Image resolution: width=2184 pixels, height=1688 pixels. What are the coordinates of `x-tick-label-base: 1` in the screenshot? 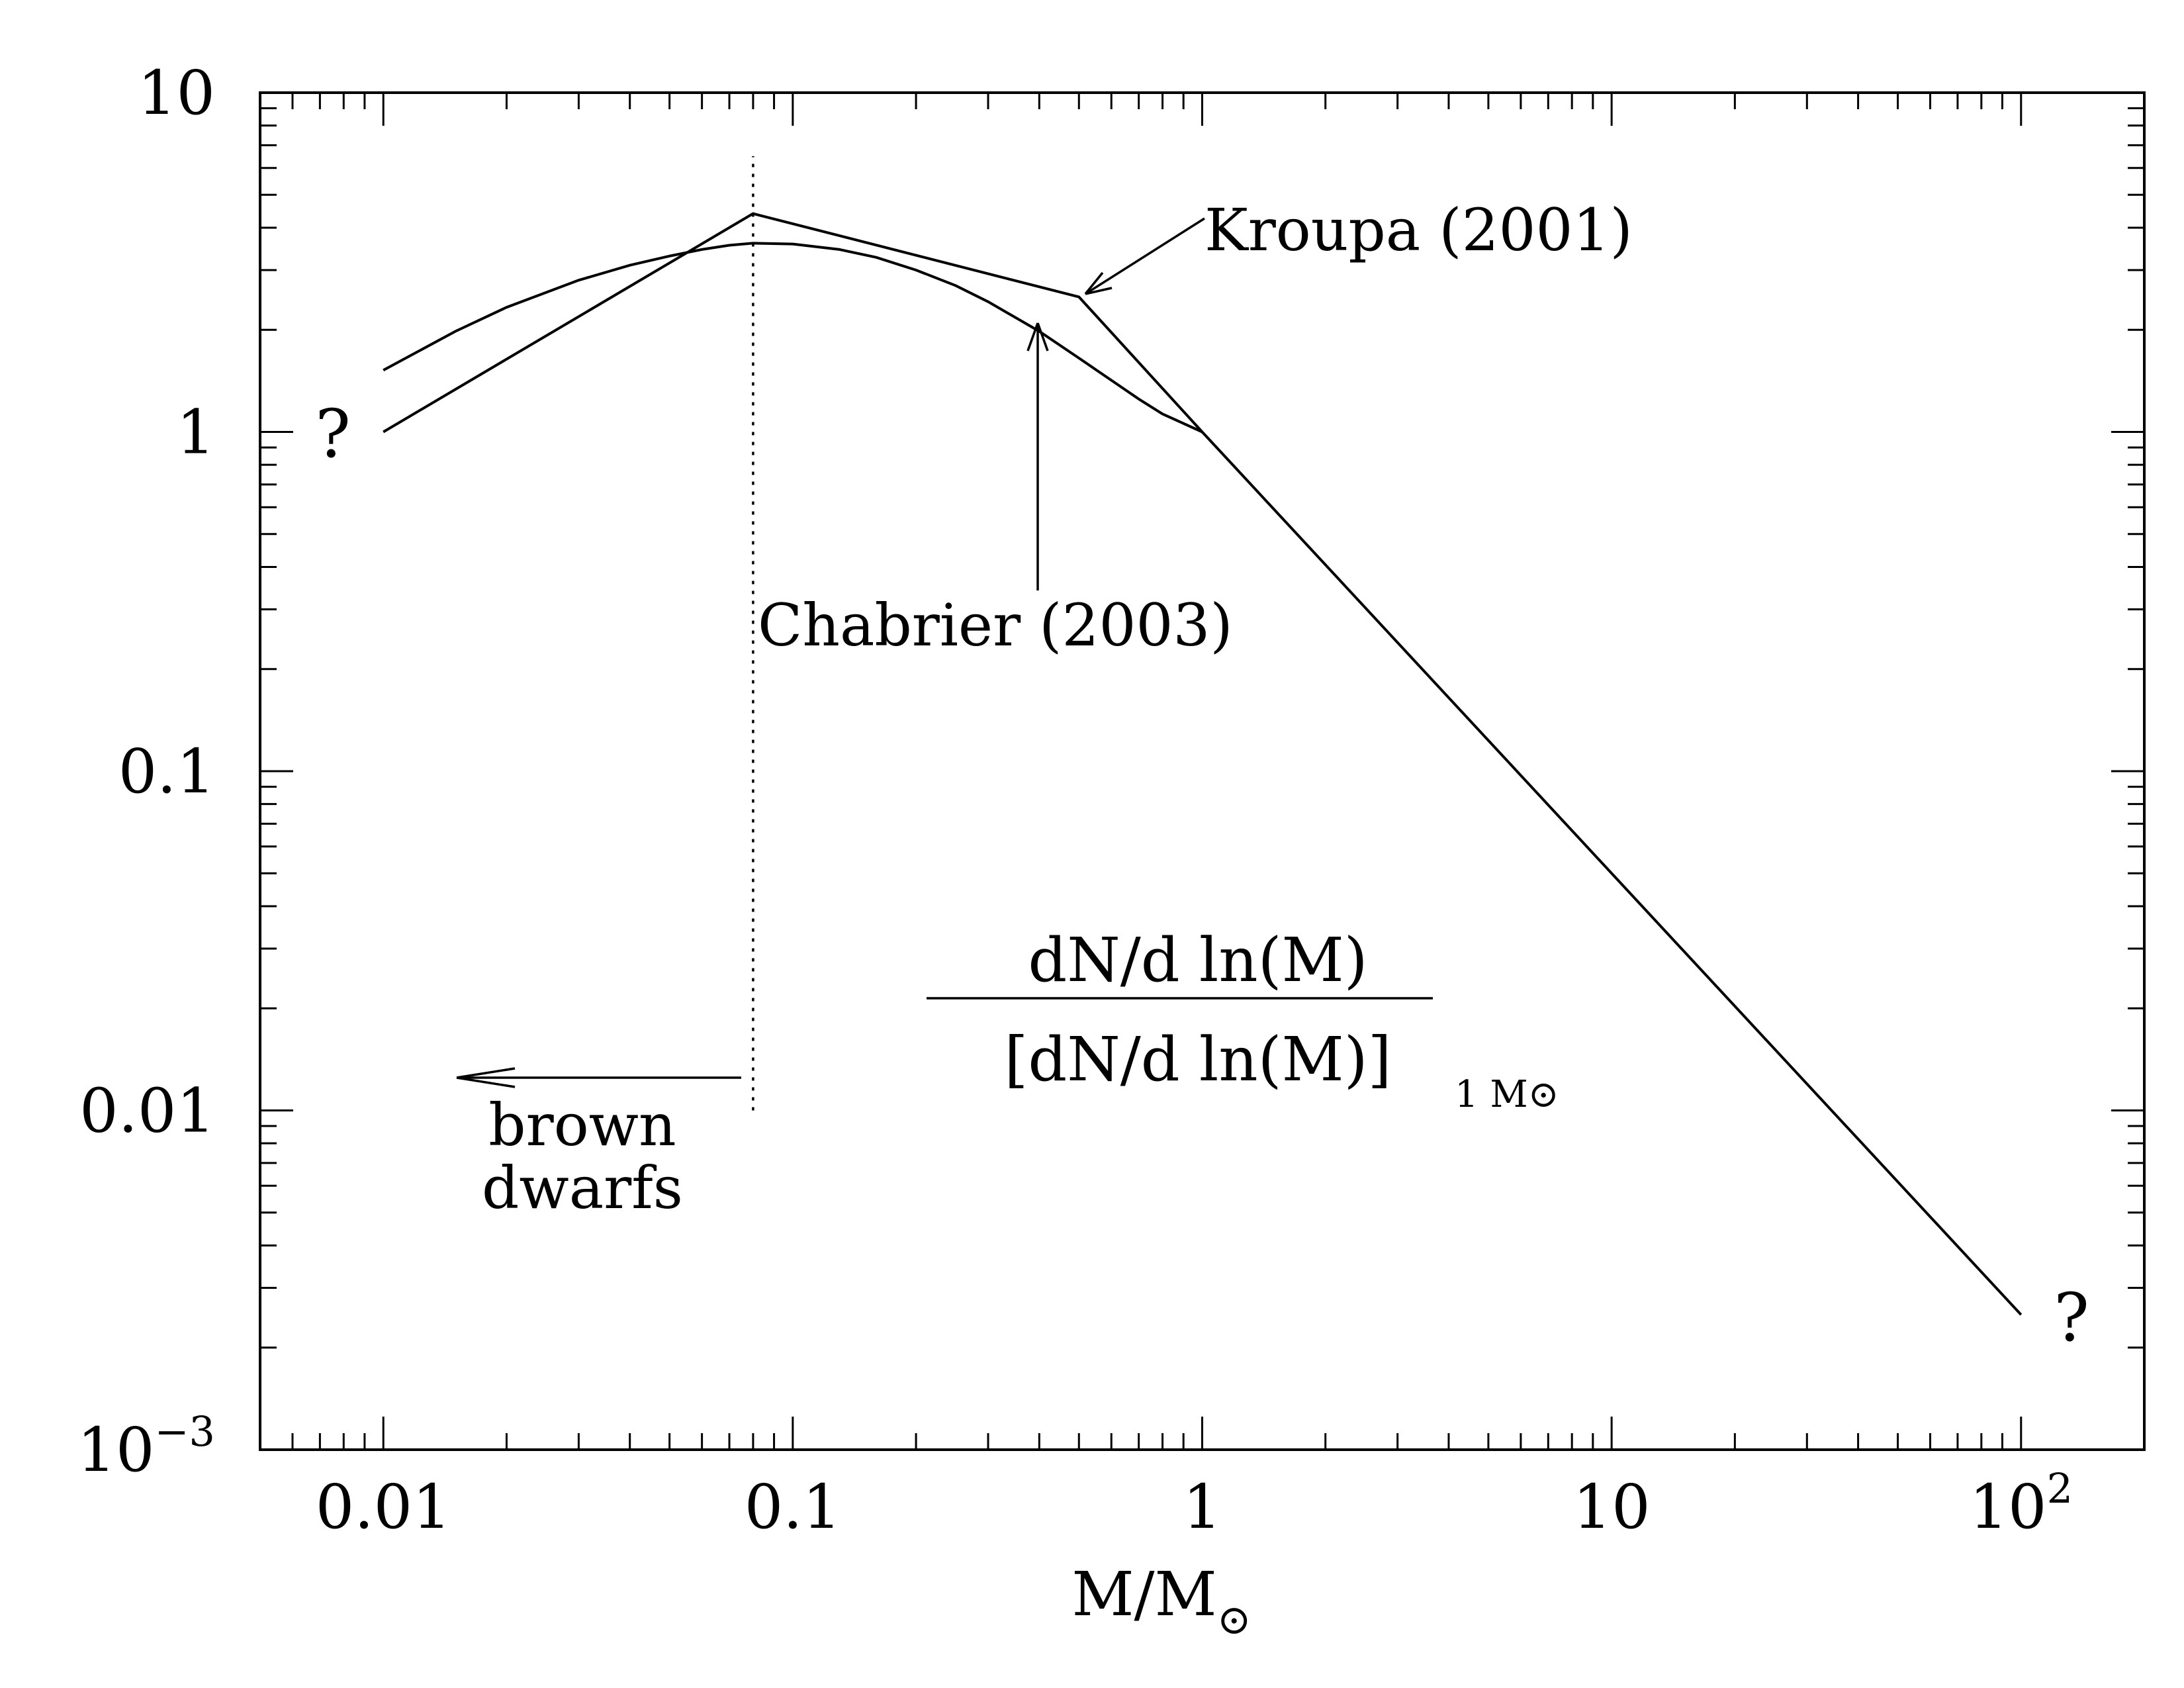 It's located at (1203, 1507).